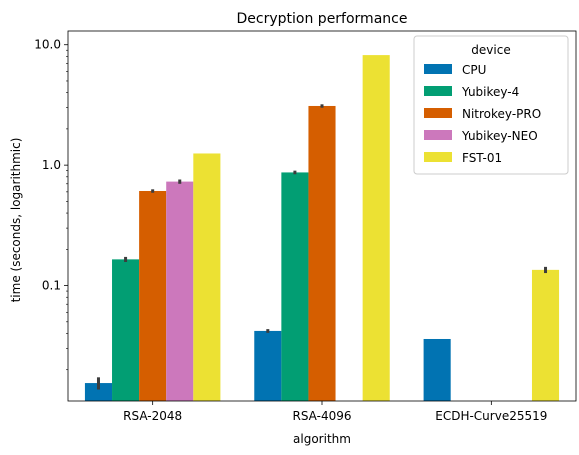 This screenshot has width=579, height=455. What do you see at coordinates (490, 50) in the screenshot?
I see `legend-title: device` at bounding box center [490, 50].